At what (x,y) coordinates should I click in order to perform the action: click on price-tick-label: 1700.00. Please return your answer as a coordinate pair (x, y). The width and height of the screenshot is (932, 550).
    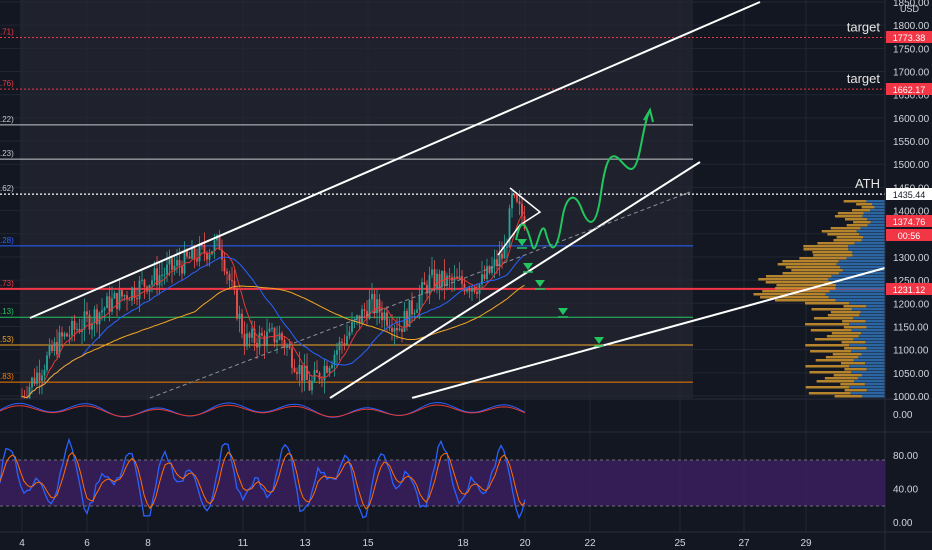
    Looking at the image, I should click on (911, 73).